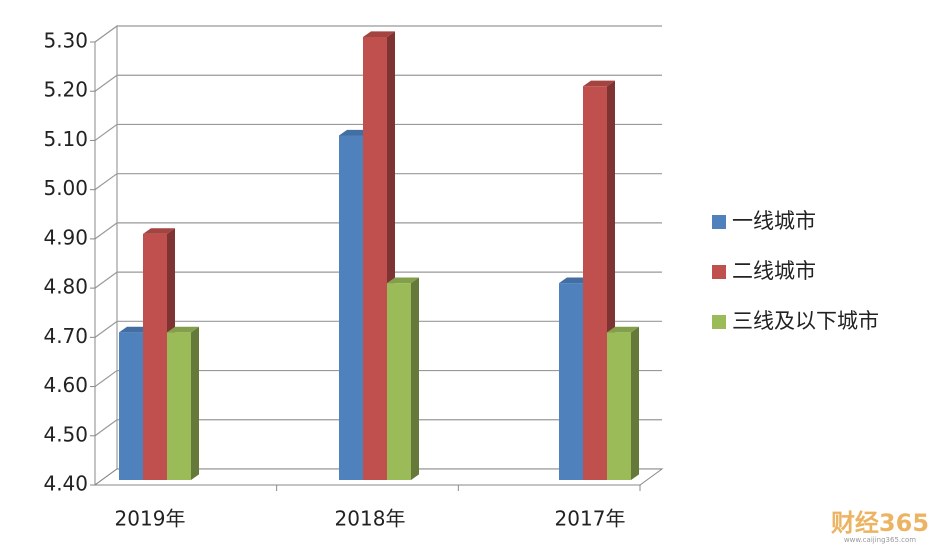 This screenshot has height=545, width=937. What do you see at coordinates (774, 221) in the screenshot?
I see `legend-label: 一线城市` at bounding box center [774, 221].